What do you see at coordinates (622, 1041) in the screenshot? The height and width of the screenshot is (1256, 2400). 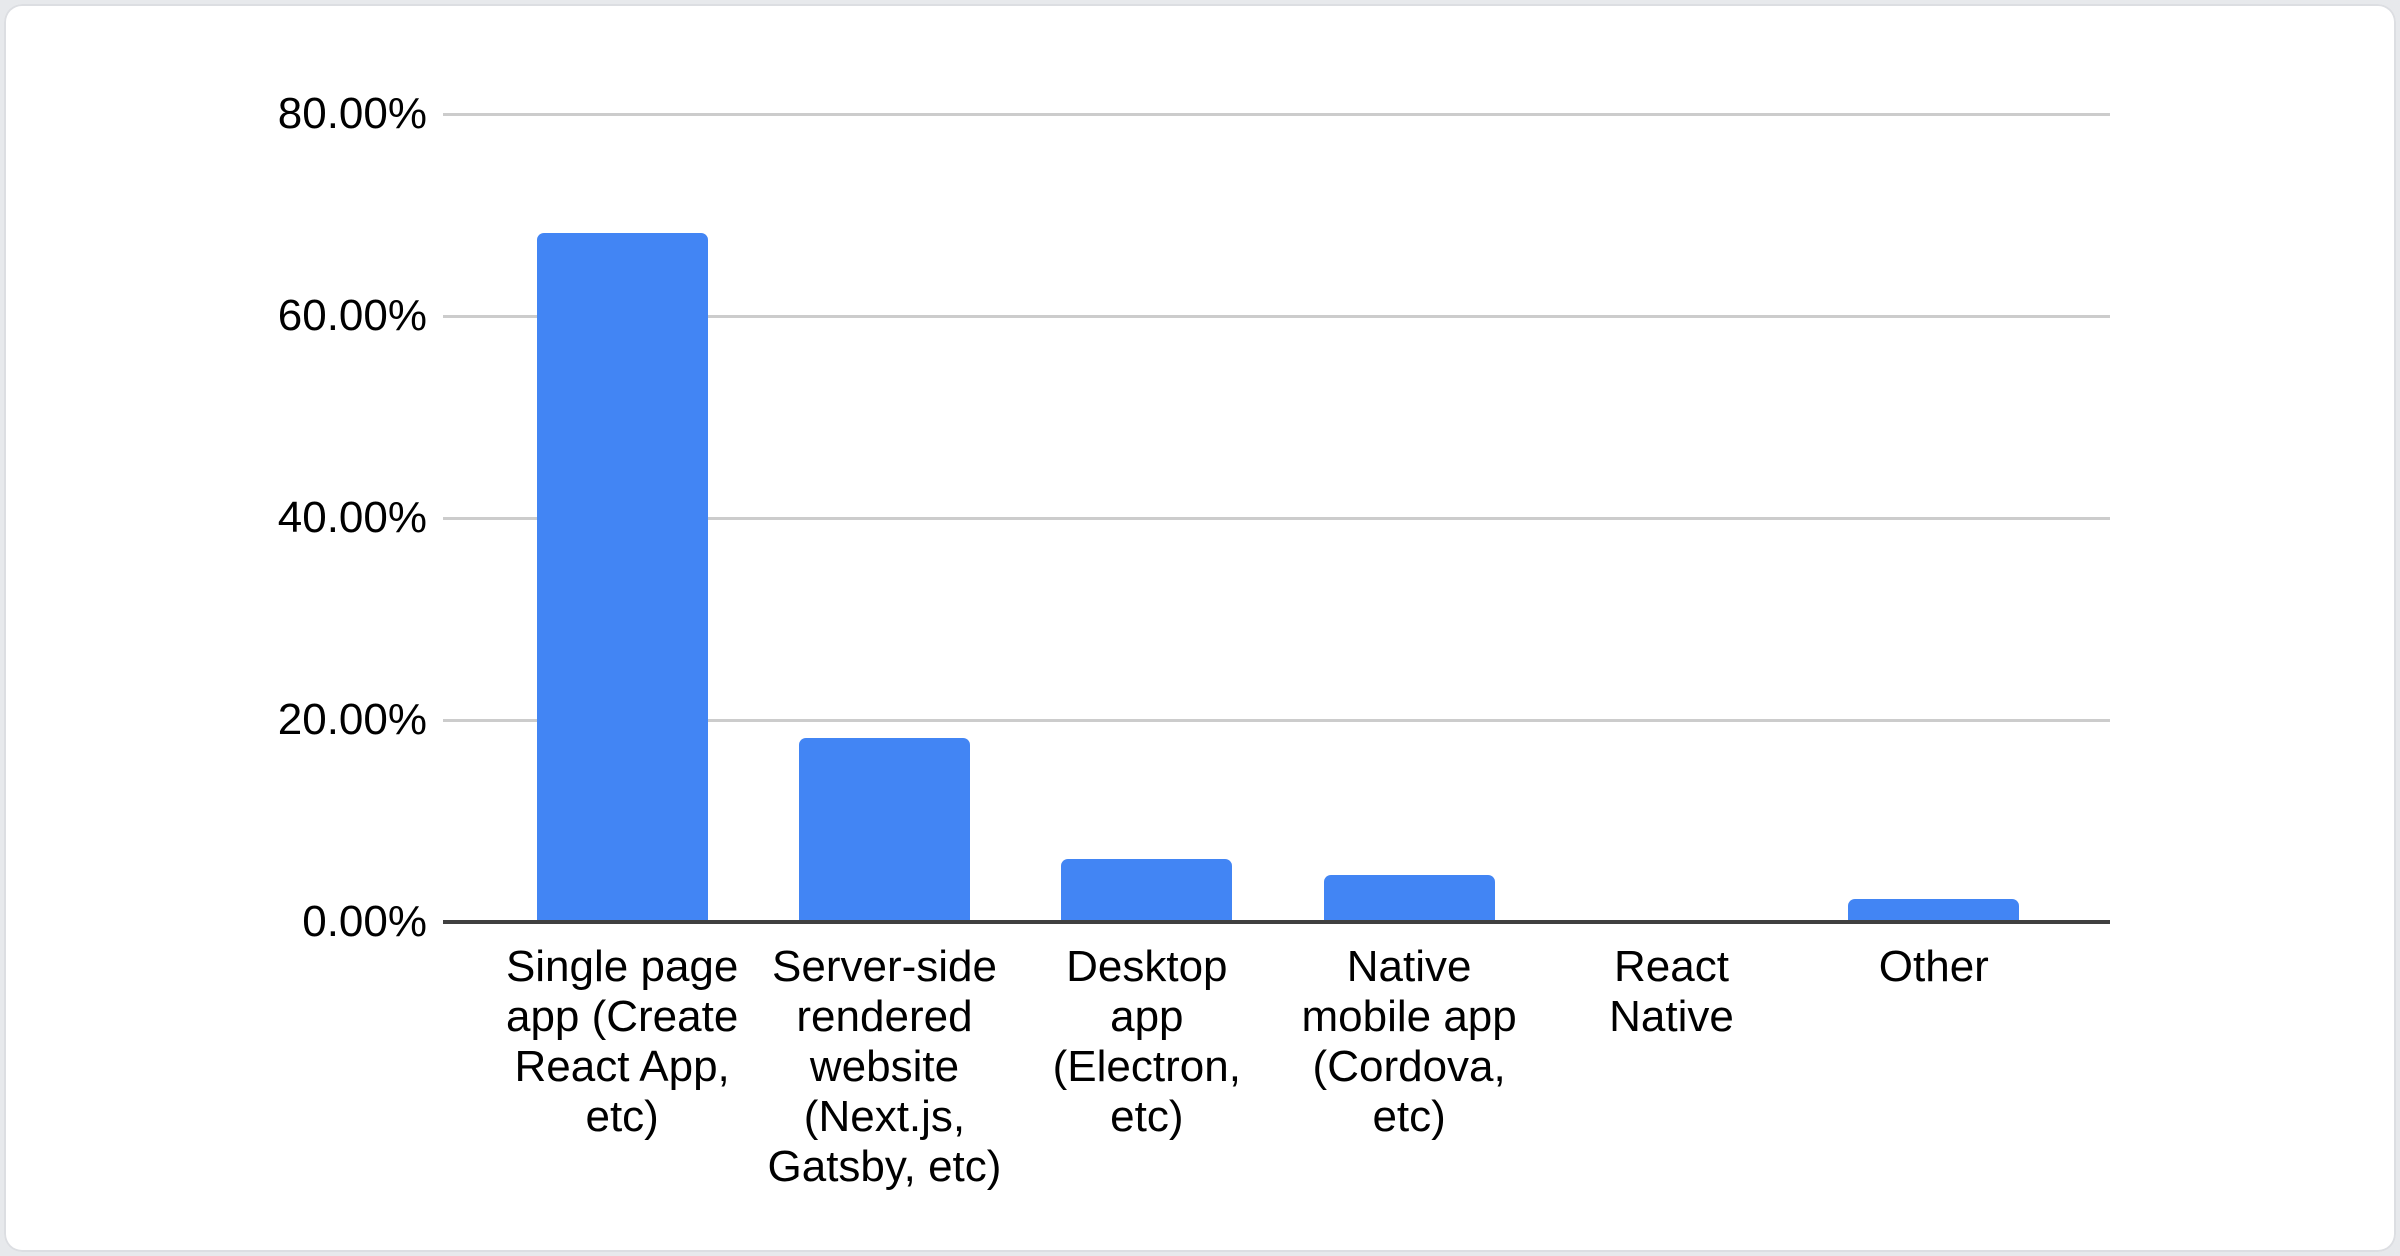 I see `x-category-label: Single page app (Create React App, etc)` at bounding box center [622, 1041].